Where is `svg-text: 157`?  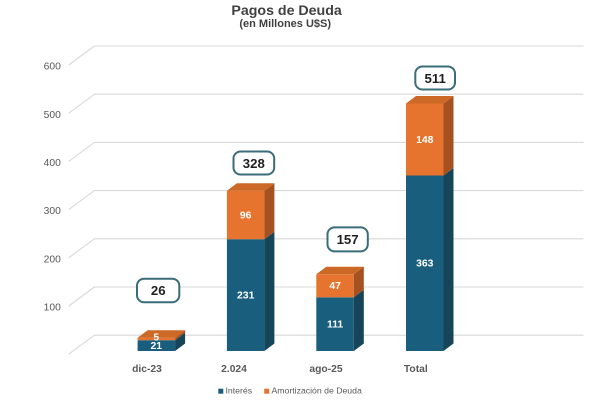 svg-text: 157 is located at coordinates (348, 239).